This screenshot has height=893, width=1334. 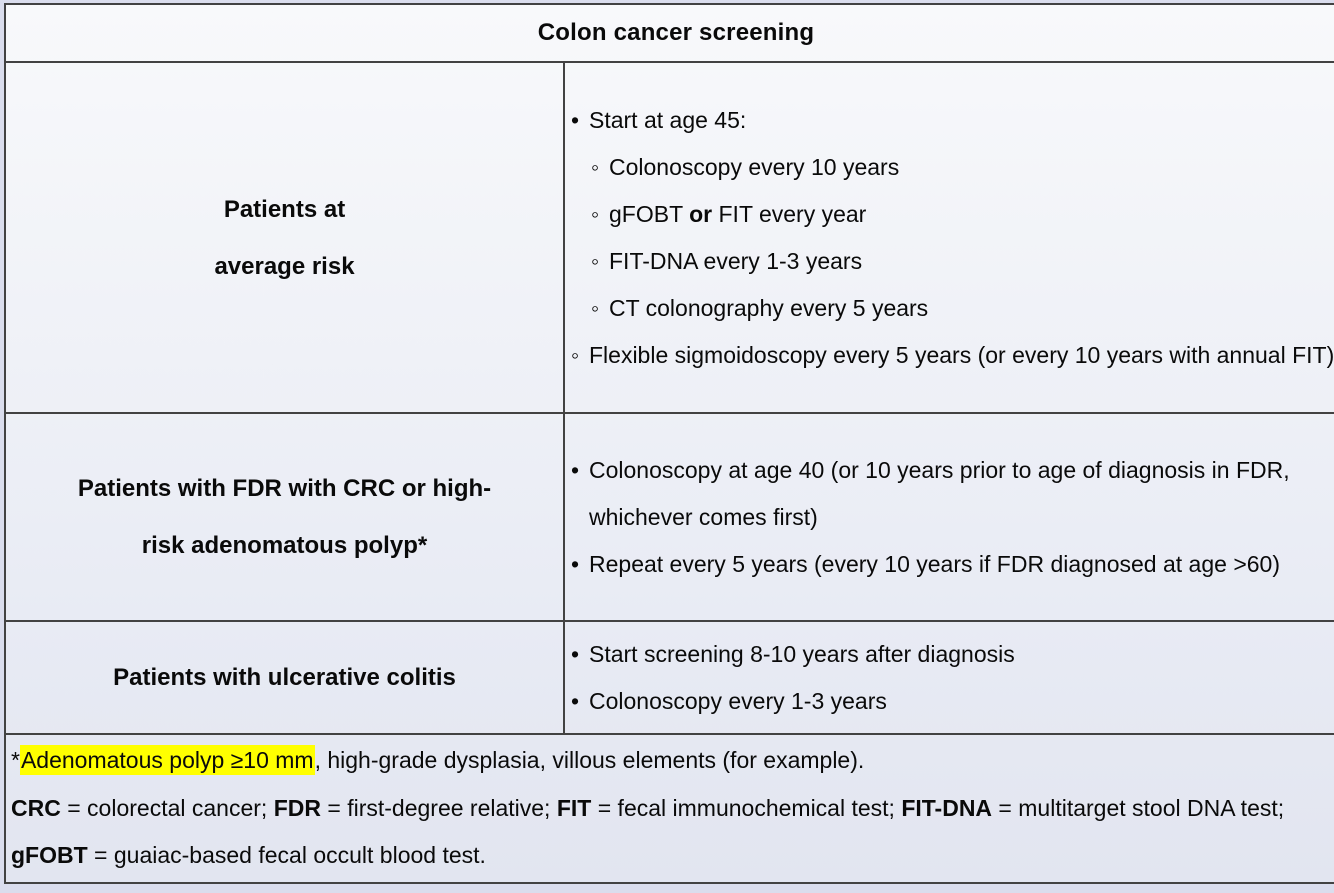 What do you see at coordinates (971, 261) in the screenshot?
I see `list-item-text: FIT-DNA every 1-3 years` at bounding box center [971, 261].